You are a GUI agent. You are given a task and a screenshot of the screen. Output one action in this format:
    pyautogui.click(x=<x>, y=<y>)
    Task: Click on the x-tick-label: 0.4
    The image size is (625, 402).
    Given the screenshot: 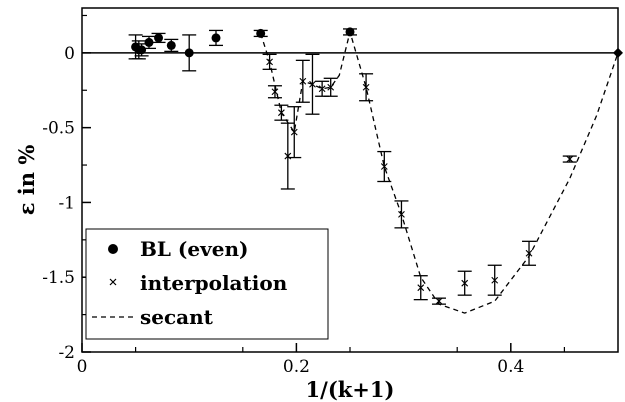 What is the action you would take?
    pyautogui.click(x=510, y=367)
    